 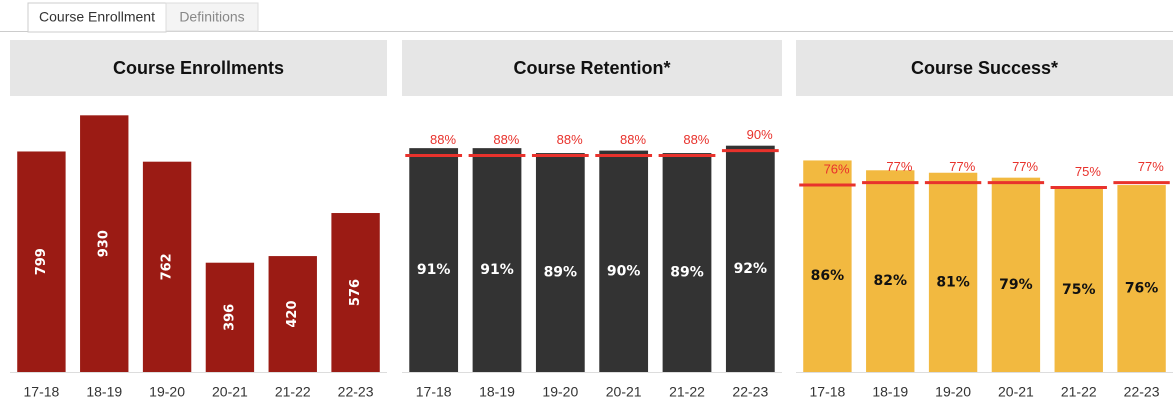 I want to click on data-label: 799, so click(x=41, y=261).